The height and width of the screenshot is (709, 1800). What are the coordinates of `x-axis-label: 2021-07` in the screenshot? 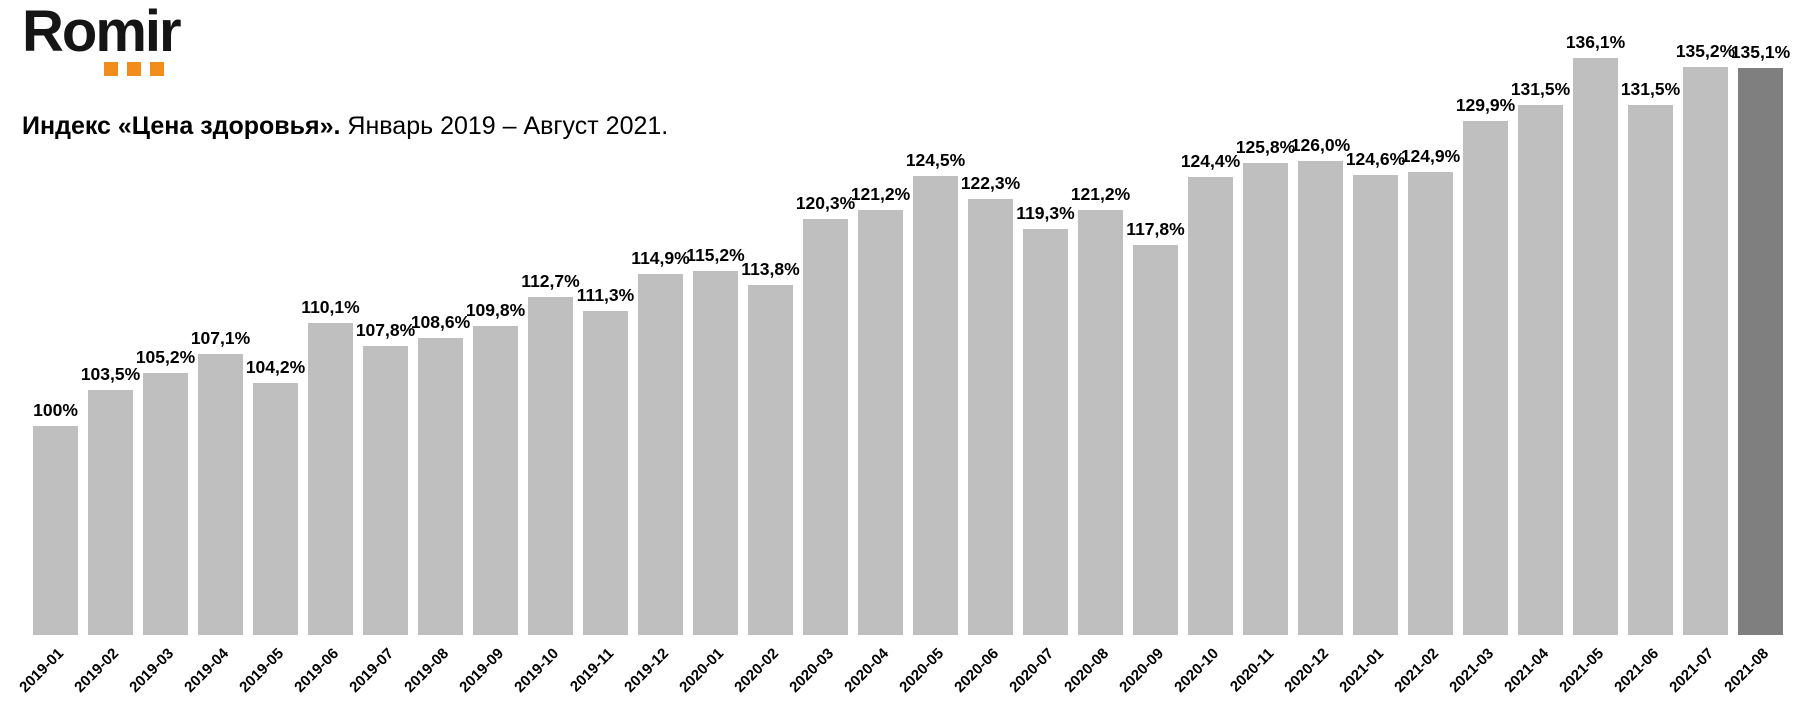 It's located at (1692, 670).